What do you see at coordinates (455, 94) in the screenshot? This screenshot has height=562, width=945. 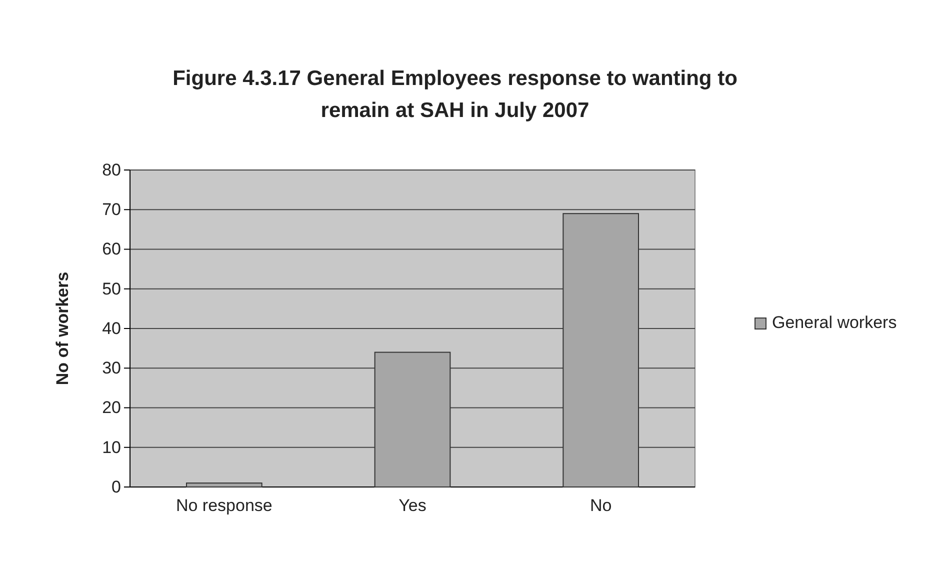 I see `chart-title: Figure 4.3.17 General Employees response to wanting to remain at SAH in July 2007` at bounding box center [455, 94].